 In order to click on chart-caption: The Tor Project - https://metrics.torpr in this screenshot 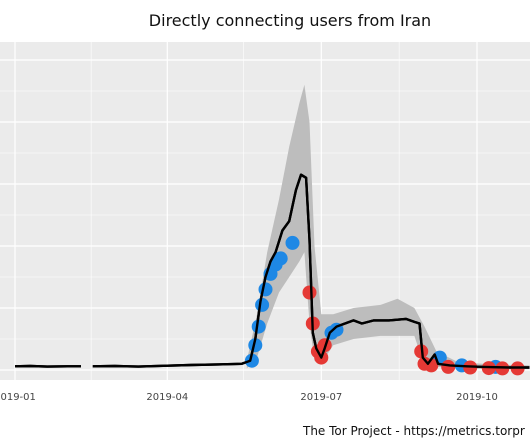, I will do `click(413, 431)`.